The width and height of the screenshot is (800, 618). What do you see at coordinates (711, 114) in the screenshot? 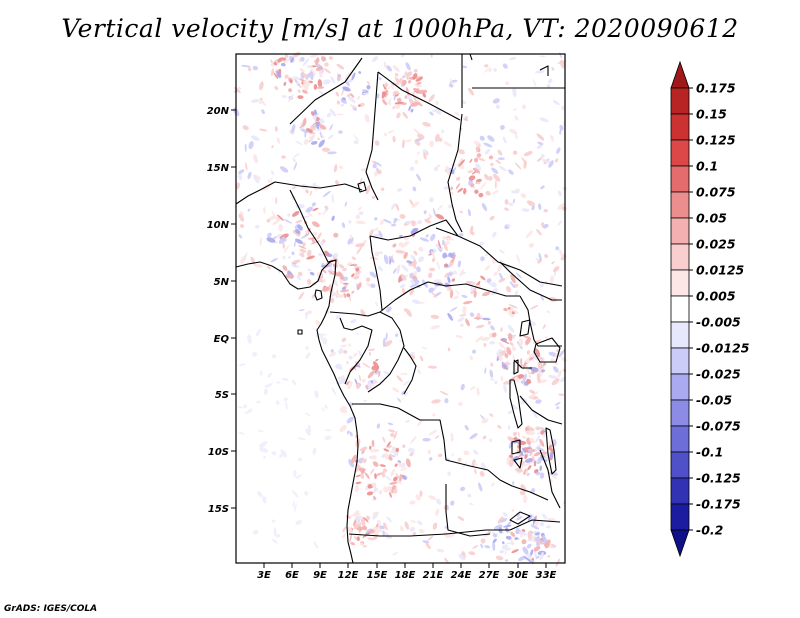
I see `colorbar-label: 0.15` at bounding box center [711, 114].